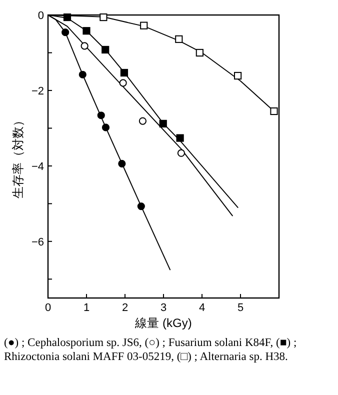  I want to click on y-tick-label: −4, so click(37, 166).